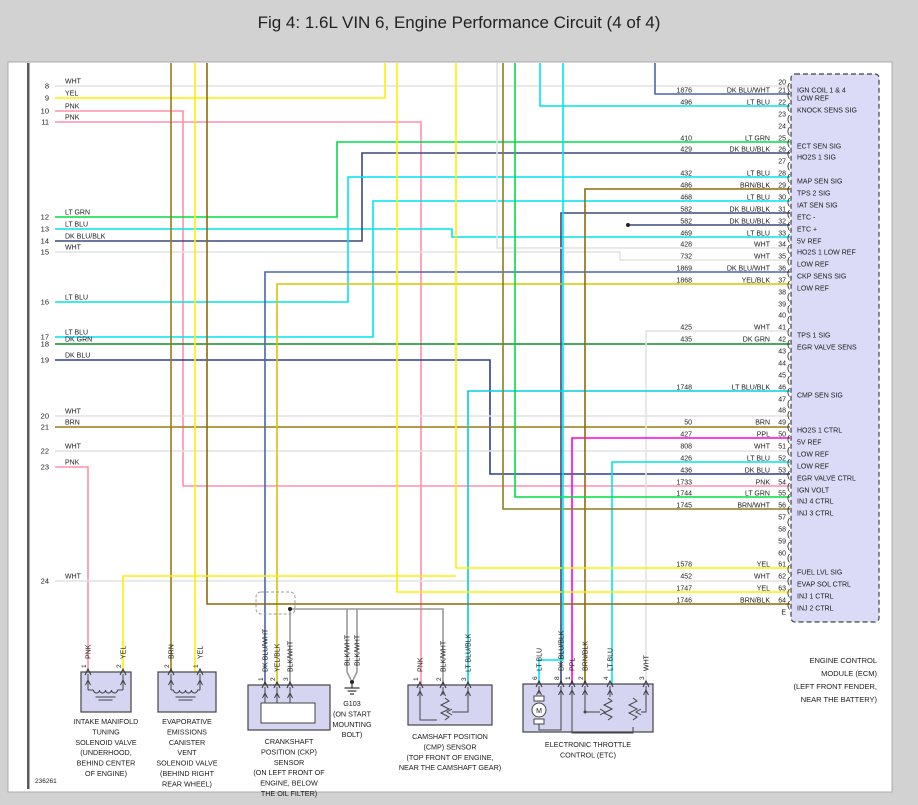  Describe the element at coordinates (758, 234) in the screenshot. I see `ecm-wire-color: LT BLU` at that location.